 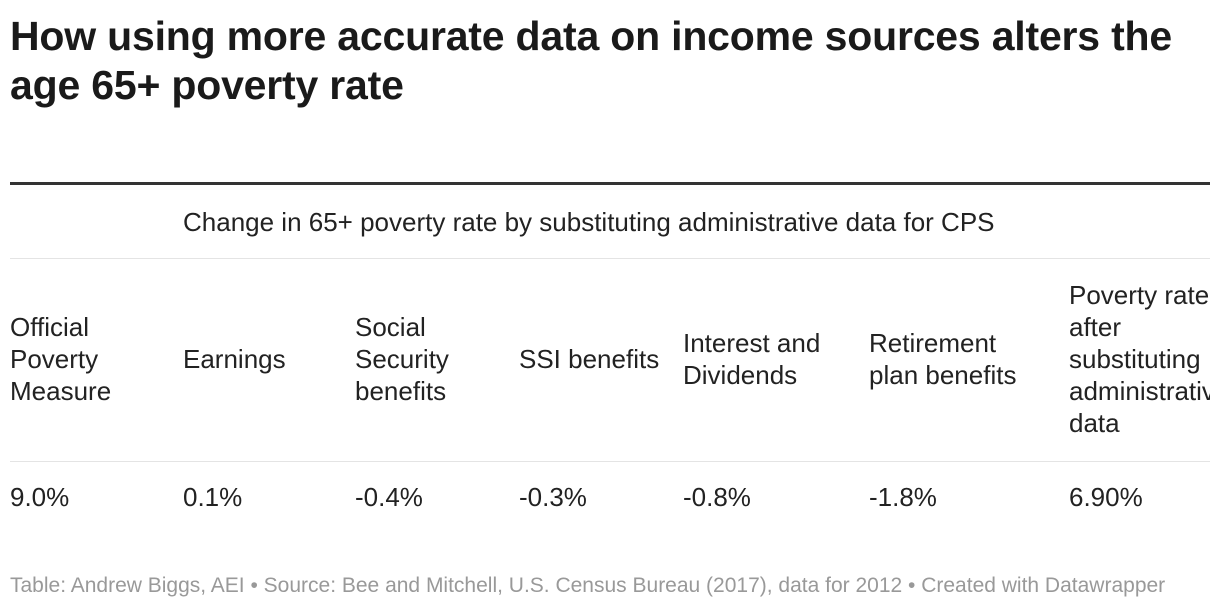 What do you see at coordinates (213, 497) in the screenshot?
I see `cell-earnings: 0.1%` at bounding box center [213, 497].